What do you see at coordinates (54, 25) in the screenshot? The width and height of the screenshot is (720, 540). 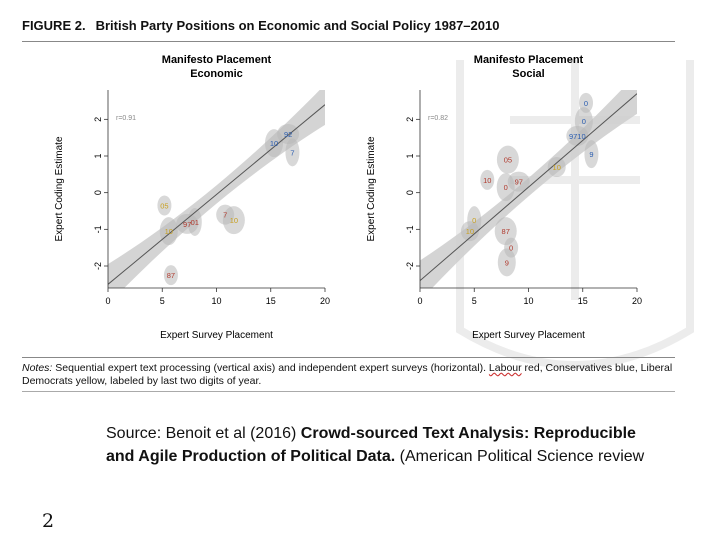 I see `figure-label: FIGURE 2.` at bounding box center [54, 25].